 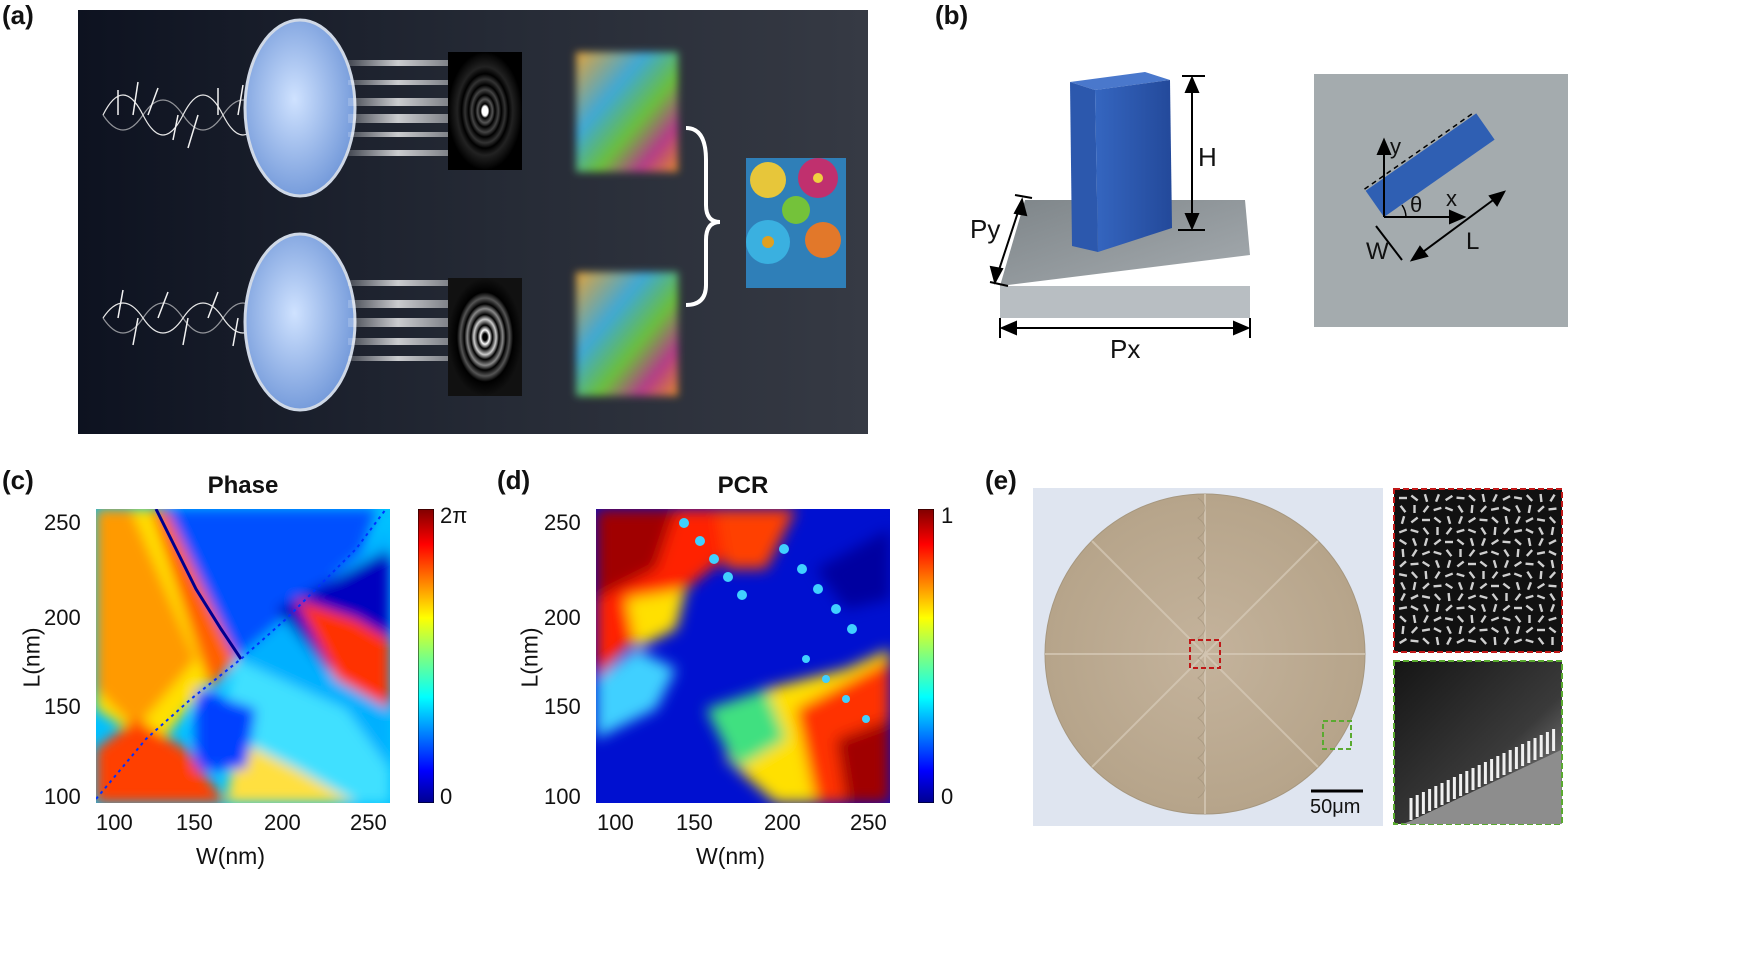 I want to click on chart-c-colorbar-max: 2π, so click(x=454, y=515).